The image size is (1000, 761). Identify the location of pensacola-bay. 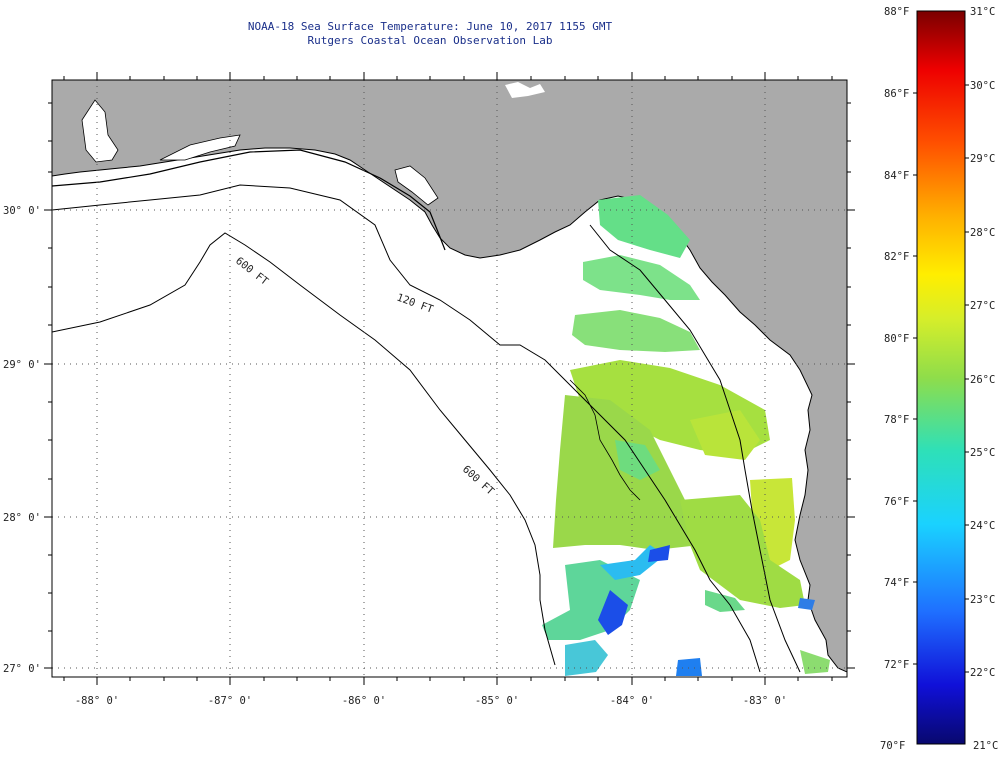
(100, 131).